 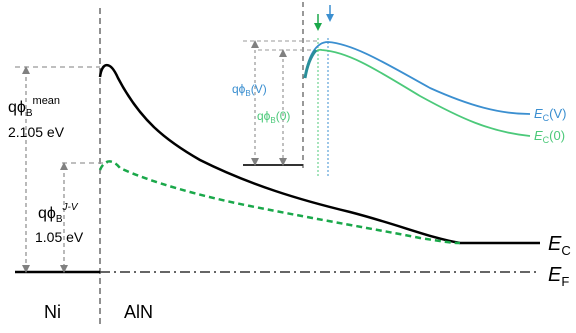 What do you see at coordinates (549, 136) in the screenshot?
I see `inset-ec-0-label: EC(0)` at bounding box center [549, 136].